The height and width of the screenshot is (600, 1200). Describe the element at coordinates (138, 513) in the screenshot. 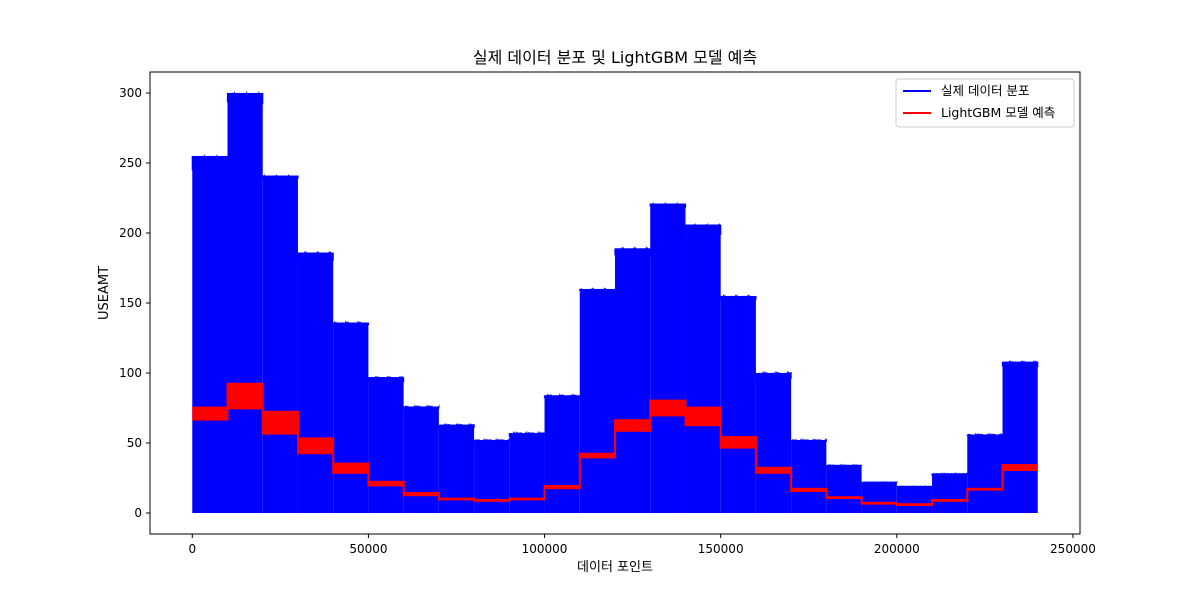

I see `y-tick-label-0: 0` at that location.